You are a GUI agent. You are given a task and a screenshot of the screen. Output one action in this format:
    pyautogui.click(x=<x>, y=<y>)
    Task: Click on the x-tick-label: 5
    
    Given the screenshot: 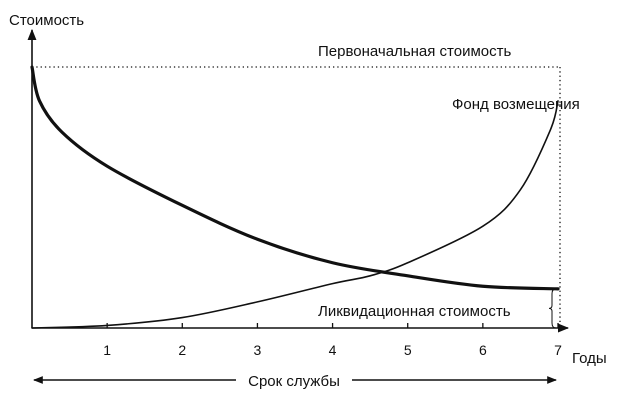 What is the action you would take?
    pyautogui.click(x=408, y=350)
    